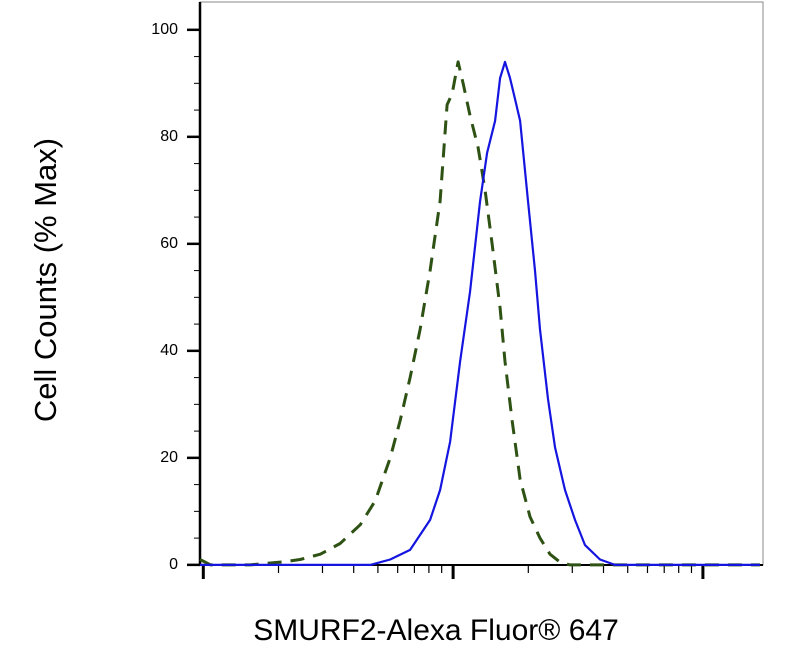 This screenshot has width=786, height=658. Describe the element at coordinates (169, 457) in the screenshot. I see `y-tick-label: 20` at that location.